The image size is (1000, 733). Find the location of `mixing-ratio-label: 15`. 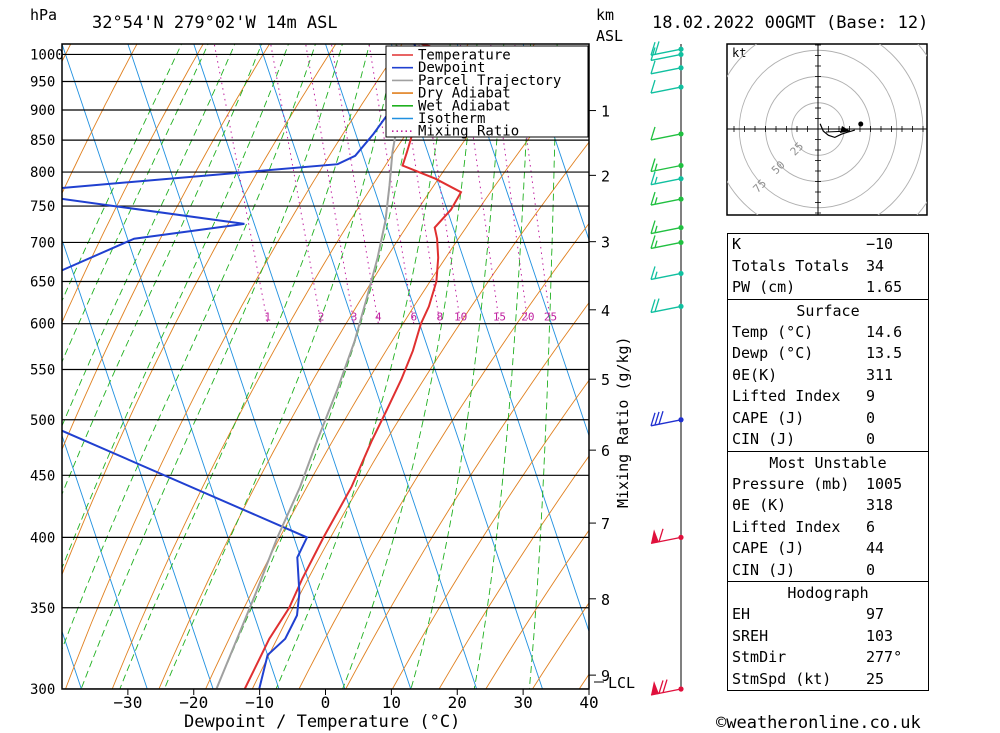

mixing-ratio-label: 15 is located at coordinates (499, 317).